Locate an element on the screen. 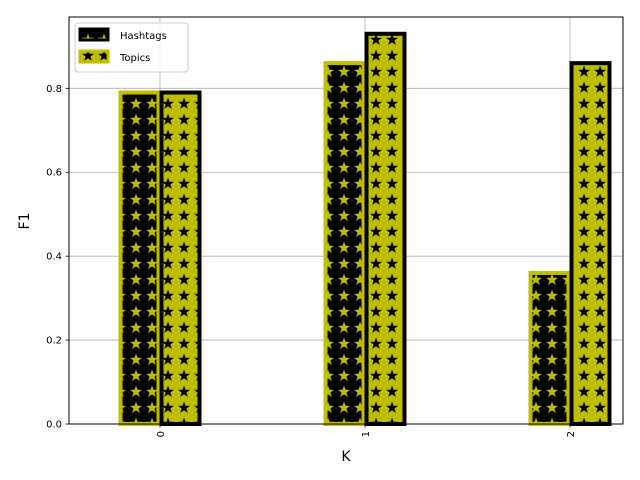  y-tick-label: 0.2 is located at coordinates (54, 341).